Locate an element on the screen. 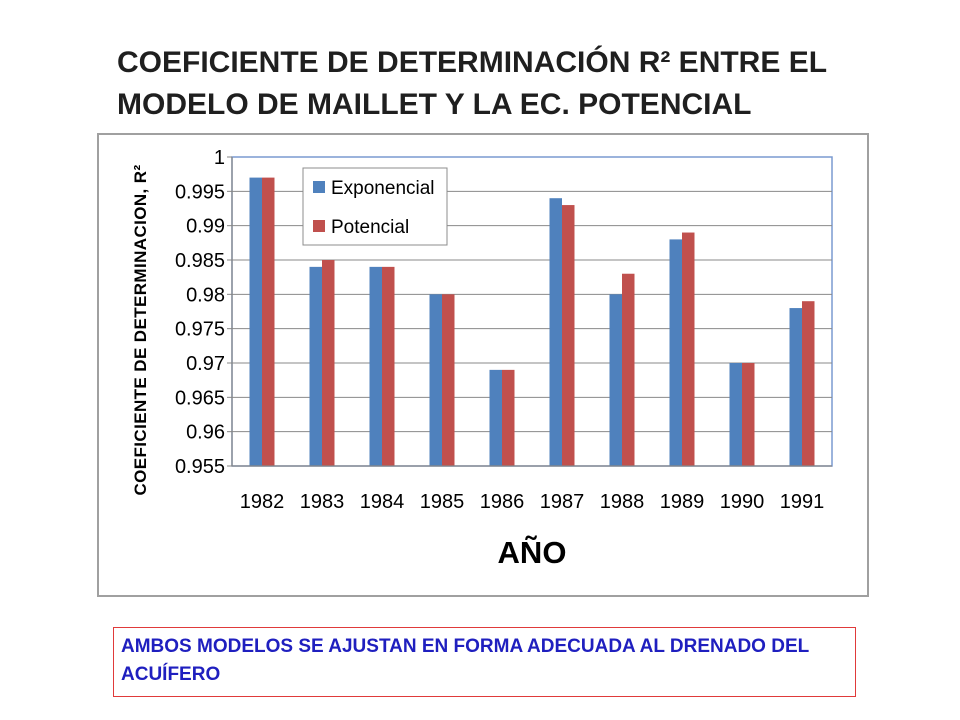  x-tick-label: 1988 is located at coordinates (622, 502).